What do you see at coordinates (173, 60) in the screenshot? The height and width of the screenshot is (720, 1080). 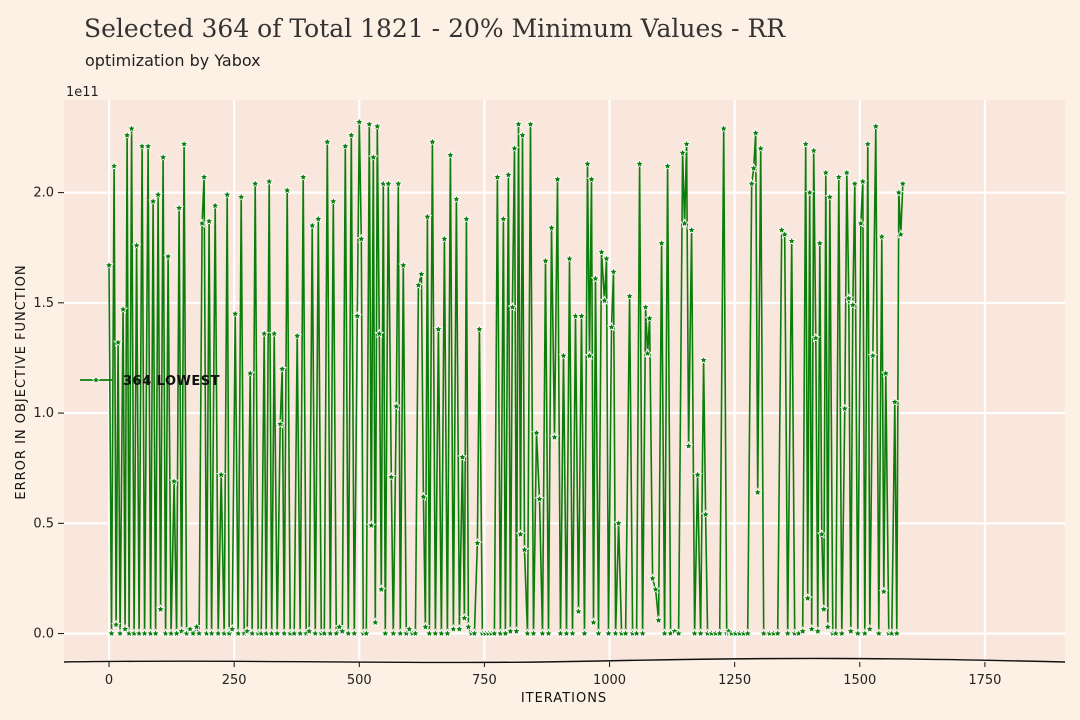 I see `chart-subtitle: optimization by Yabox` at bounding box center [173, 60].